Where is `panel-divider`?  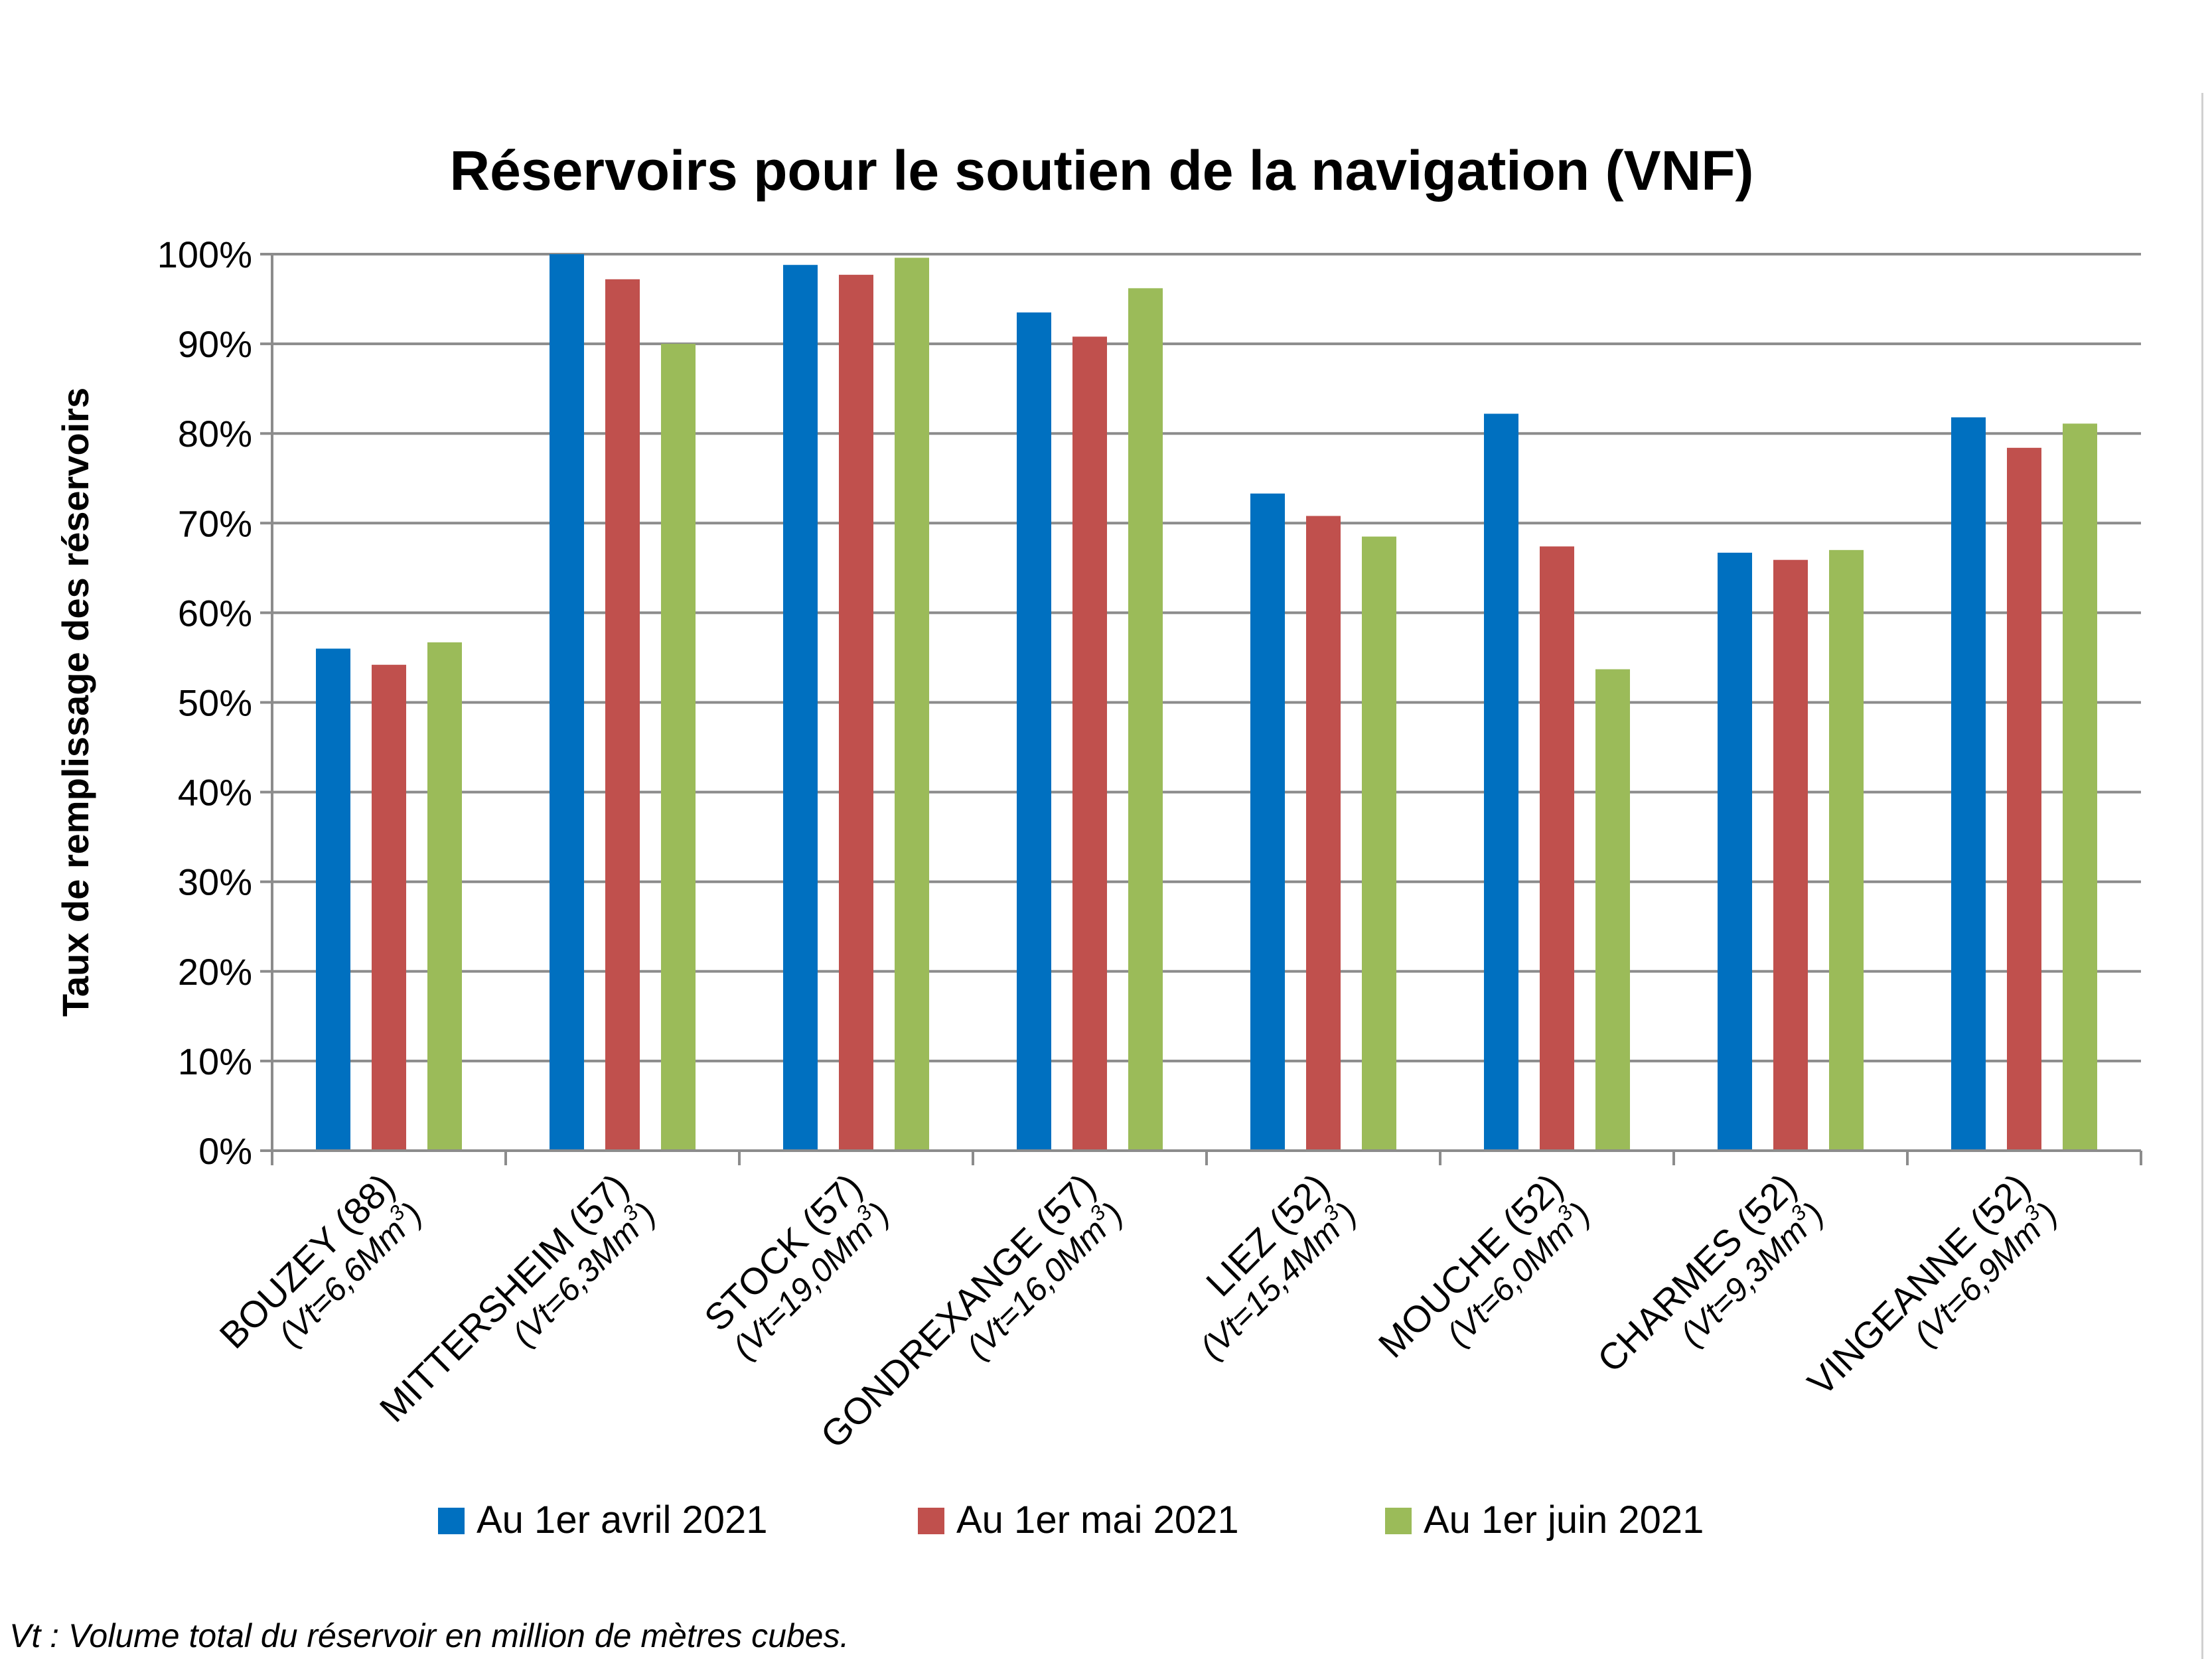 panel-divider is located at coordinates (2202, 876).